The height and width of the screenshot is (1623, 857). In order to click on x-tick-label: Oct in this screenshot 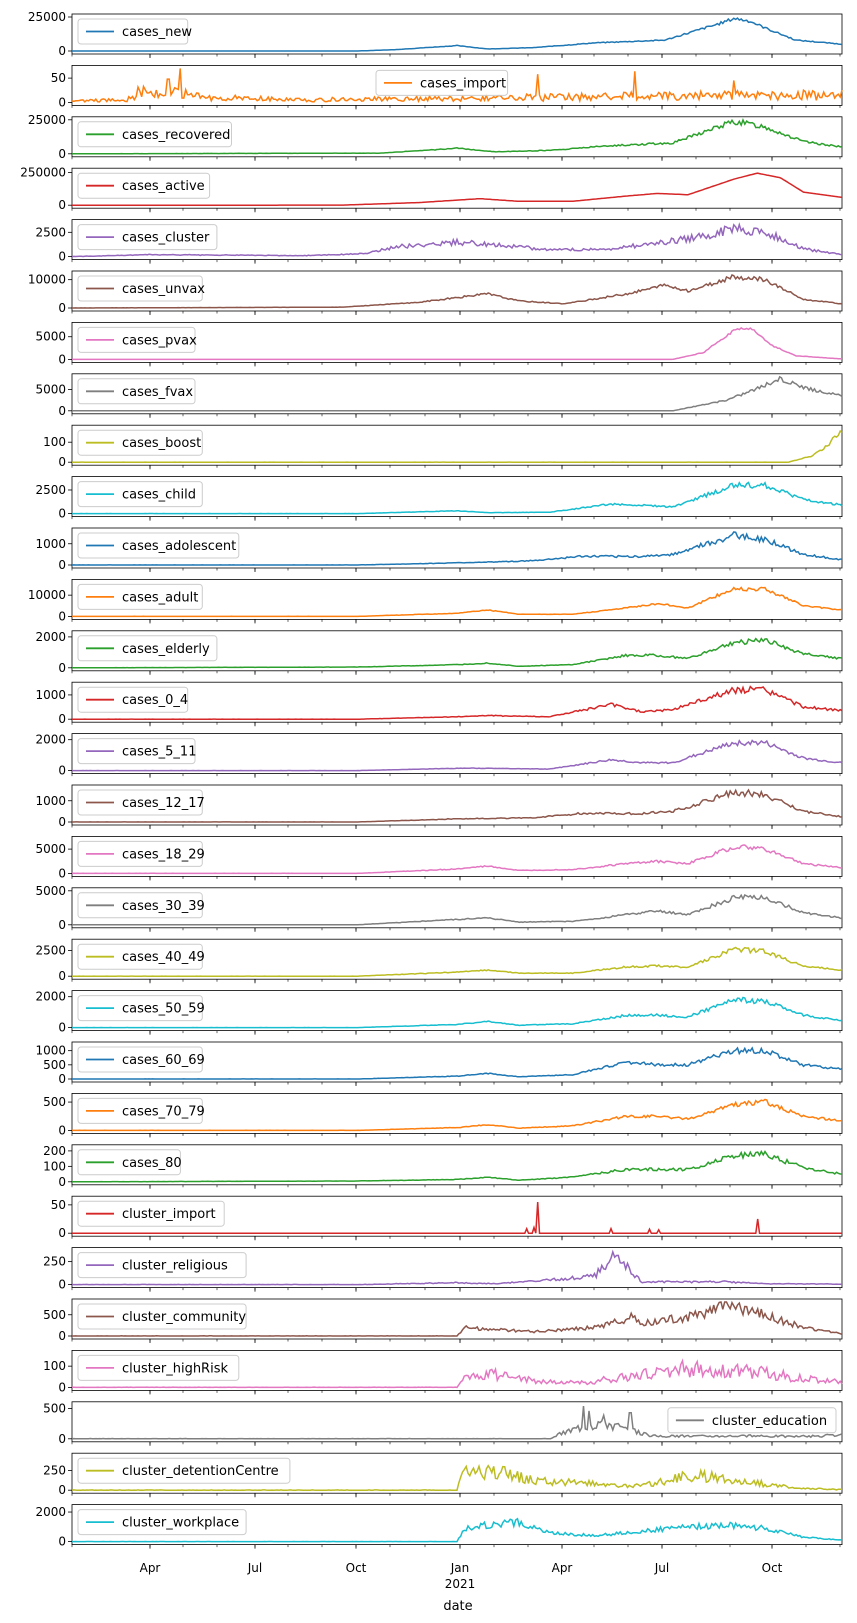, I will do `click(356, 1568)`.